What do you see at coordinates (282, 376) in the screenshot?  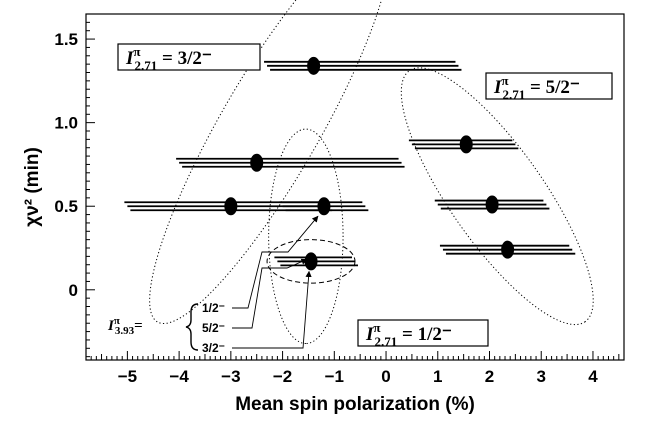 I see `x-tick-label: −2` at bounding box center [282, 376].